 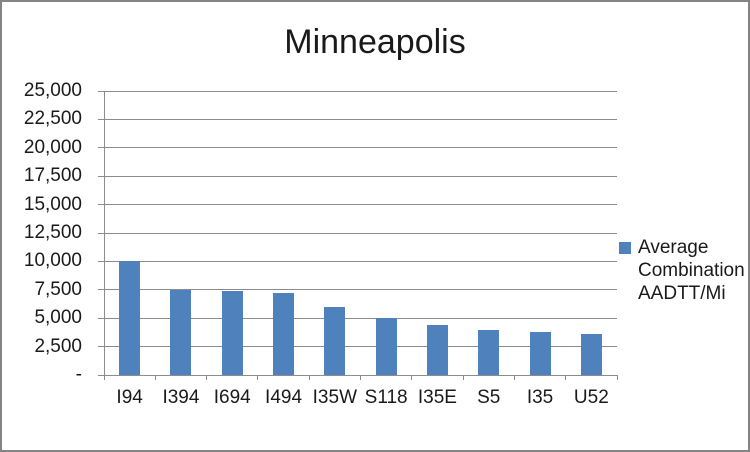 What do you see at coordinates (375, 42) in the screenshot?
I see `chart-title: Minneapolis` at bounding box center [375, 42].